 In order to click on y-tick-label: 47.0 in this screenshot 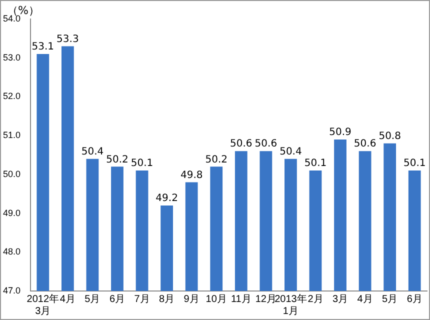, I will do `click(11, 290)`.